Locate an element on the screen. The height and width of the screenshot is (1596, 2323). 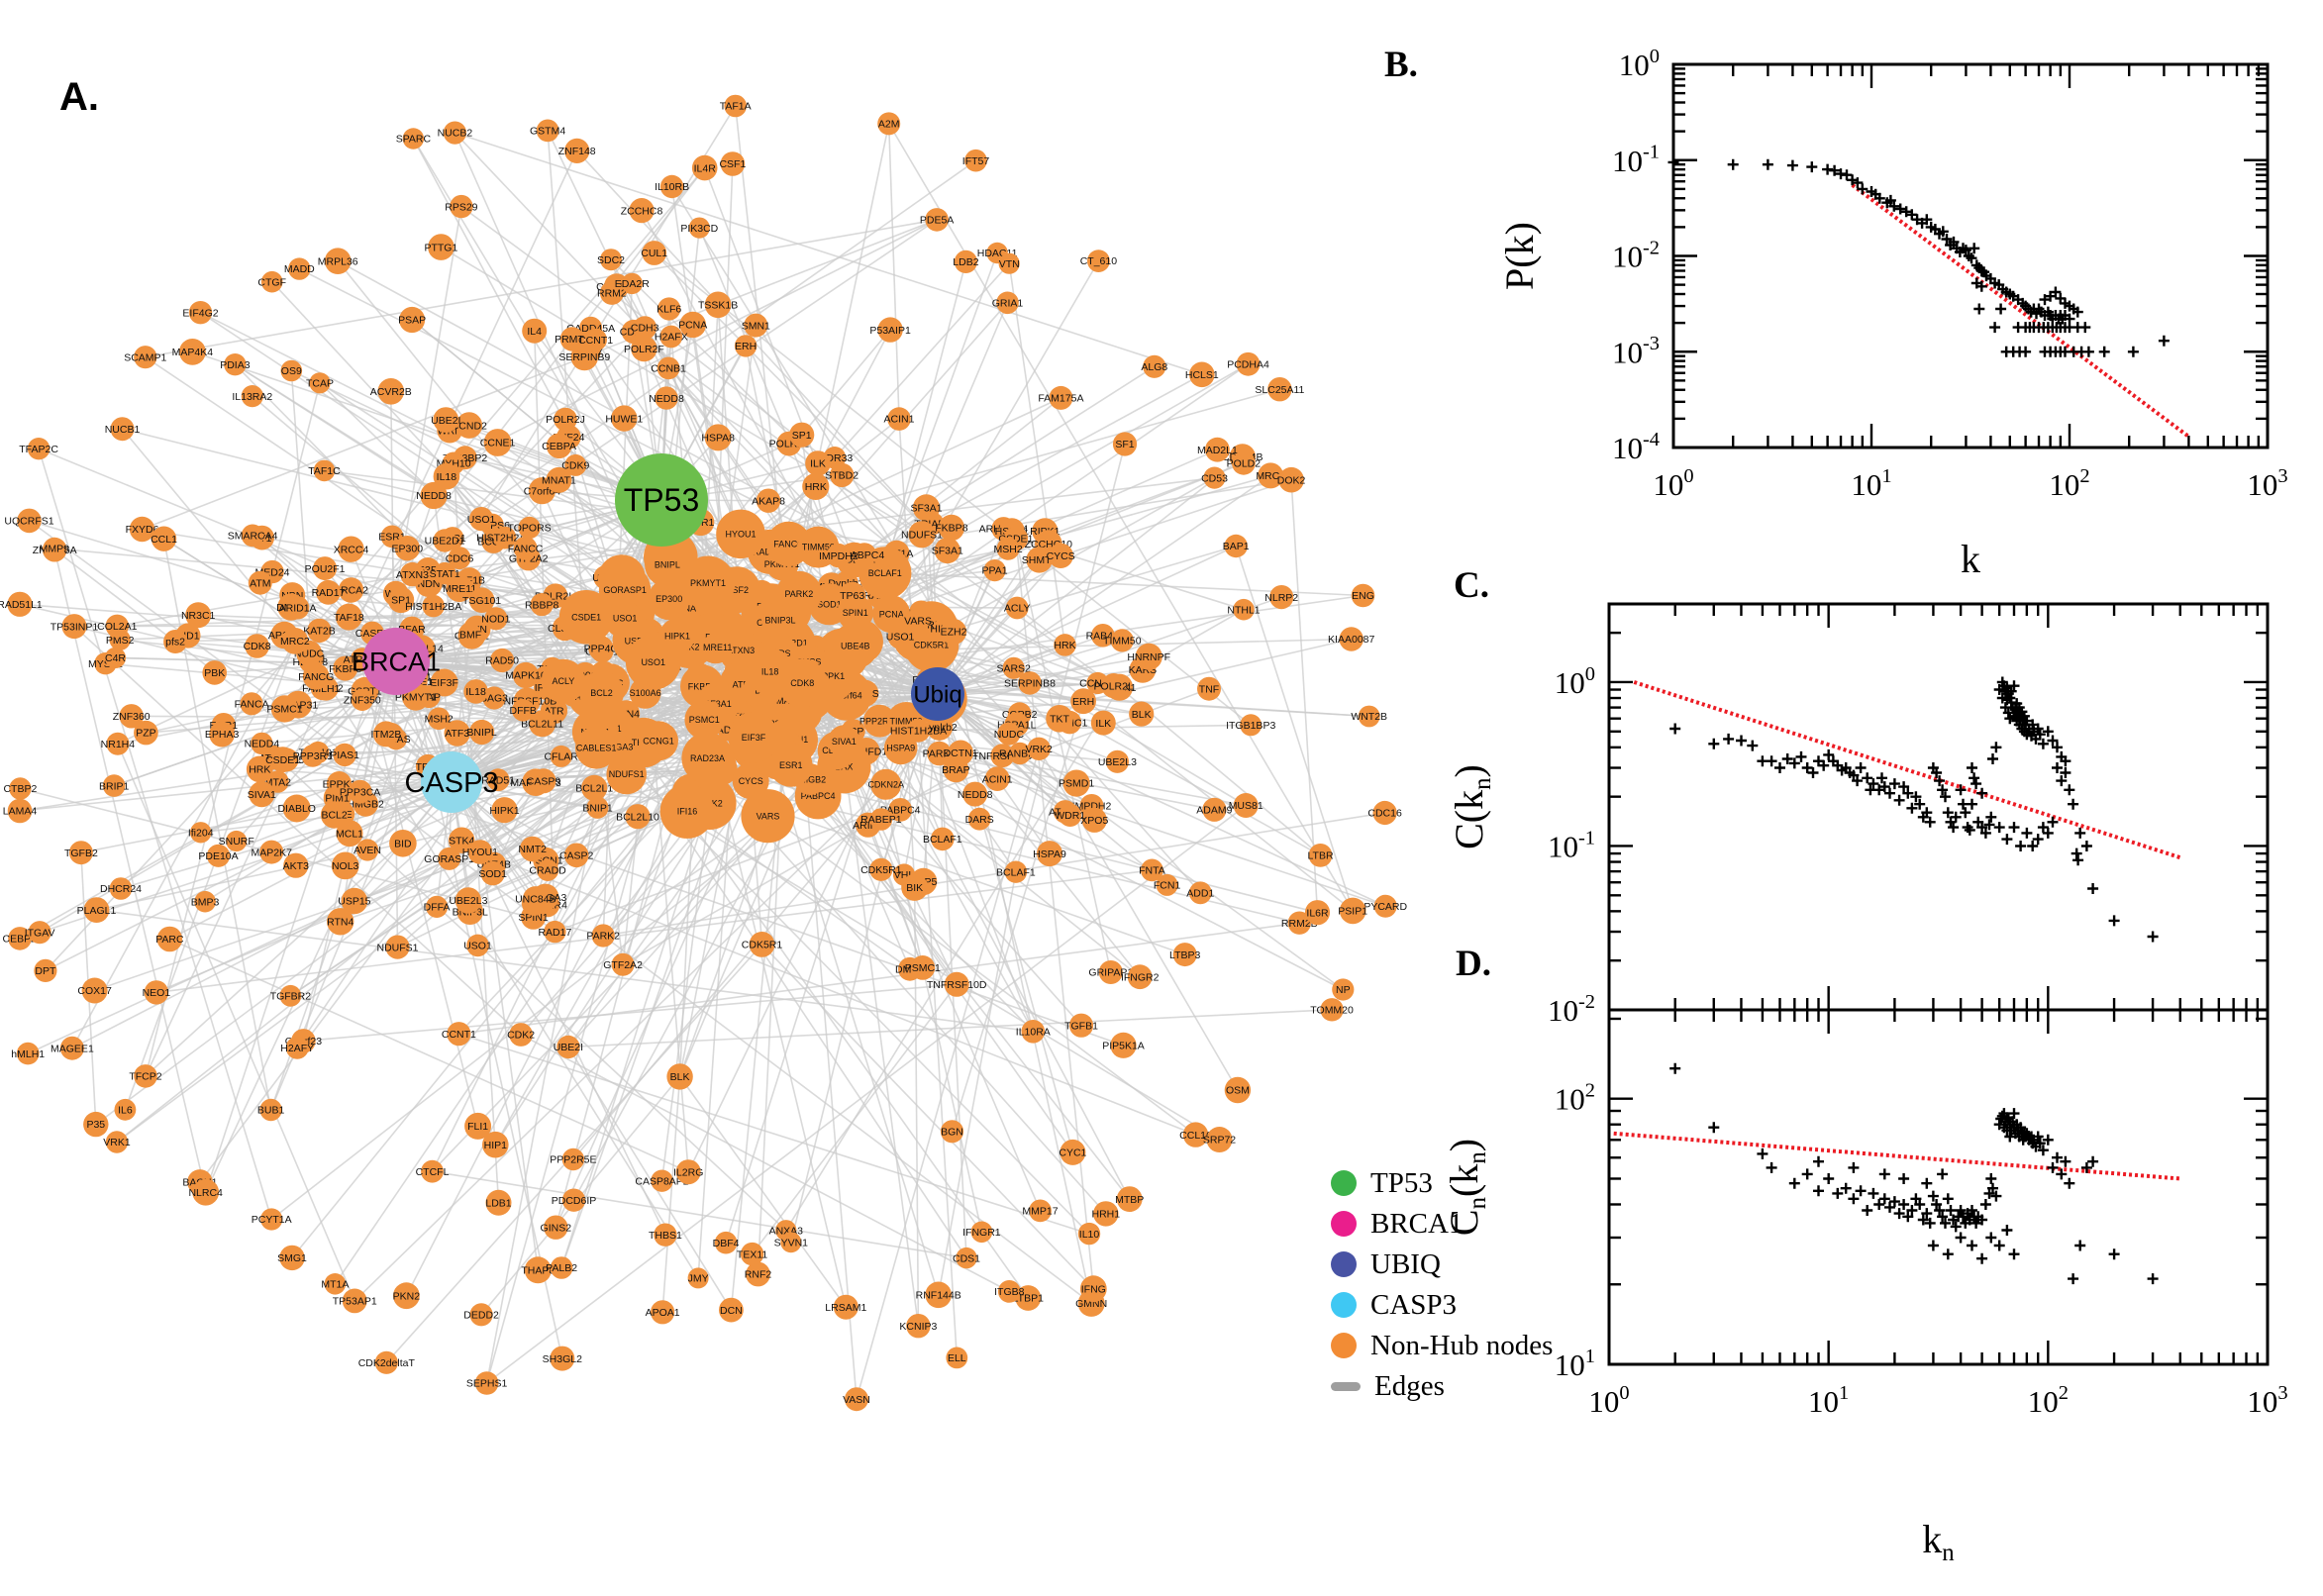
network-node: XRCC4 is located at coordinates (351, 549).